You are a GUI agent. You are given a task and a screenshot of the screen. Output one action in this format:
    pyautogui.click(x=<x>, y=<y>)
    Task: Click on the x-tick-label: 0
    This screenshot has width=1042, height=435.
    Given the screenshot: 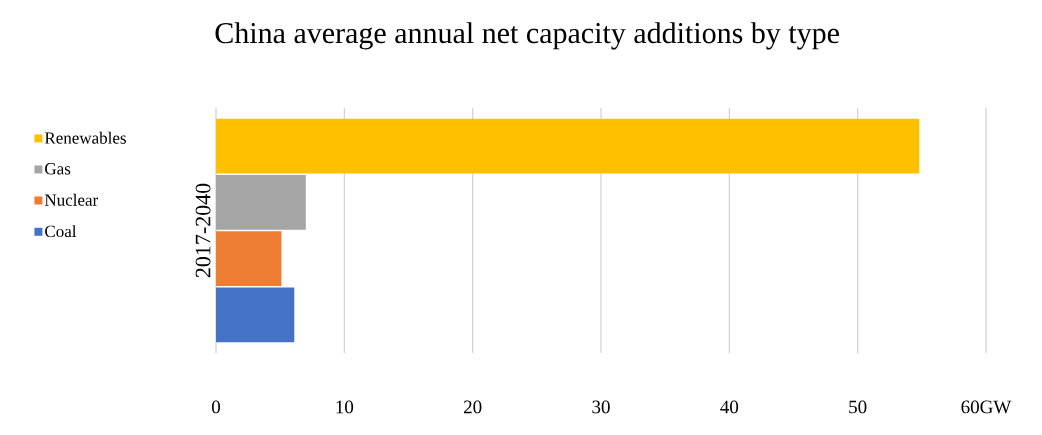 What is the action you would take?
    pyautogui.click(x=216, y=407)
    